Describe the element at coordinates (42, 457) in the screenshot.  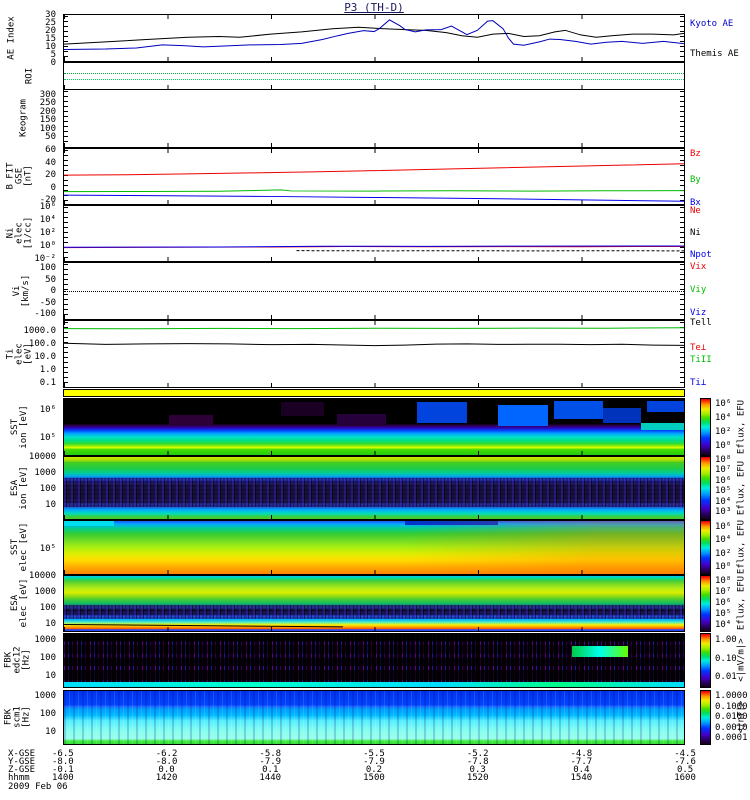
I see `y-tick-label: 10000` at that location.